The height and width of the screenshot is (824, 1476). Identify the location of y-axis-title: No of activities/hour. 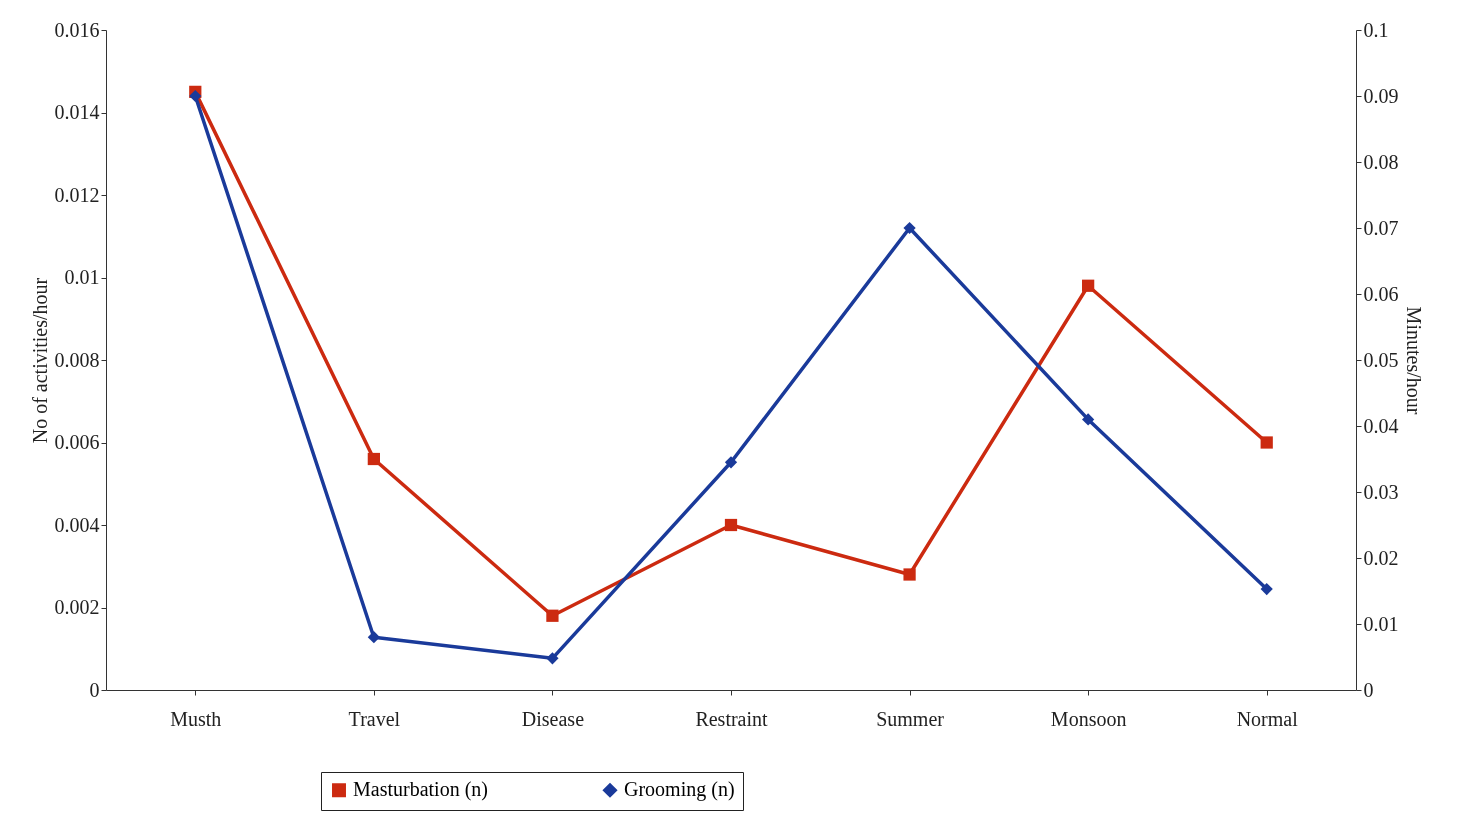
(39, 360).